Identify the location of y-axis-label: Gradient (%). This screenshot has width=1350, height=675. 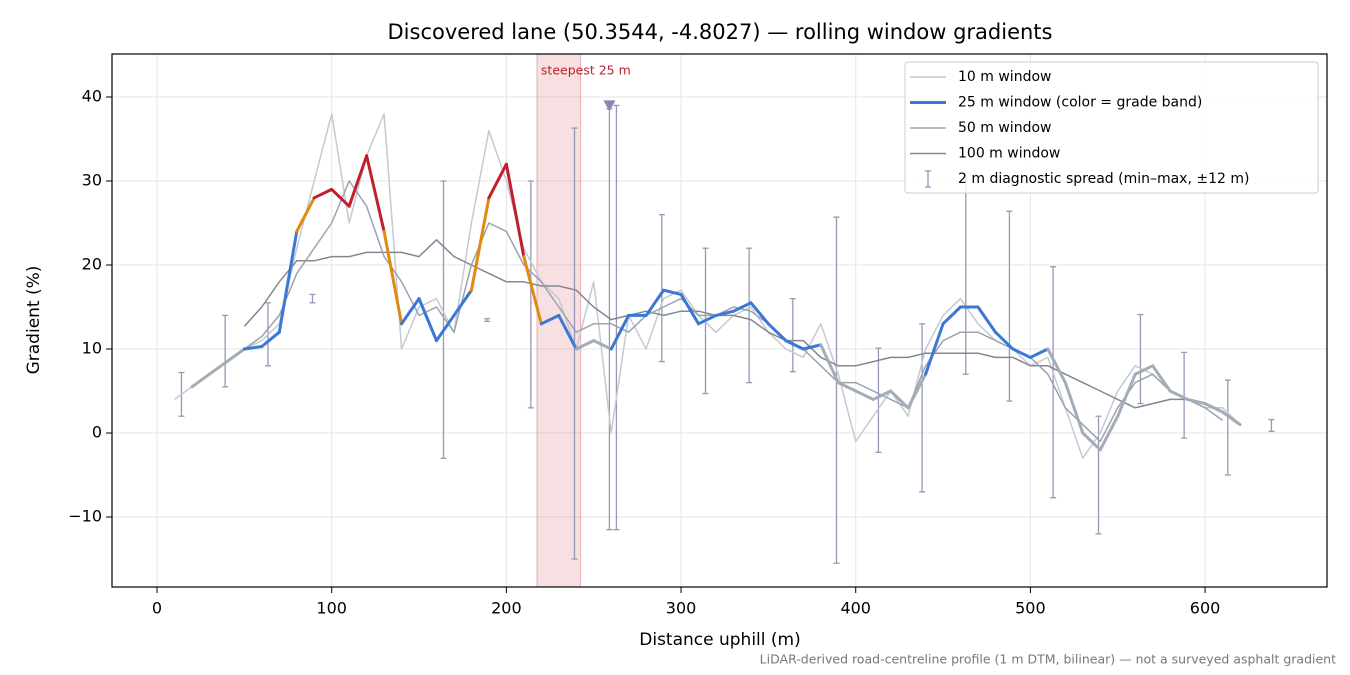
(34, 320).